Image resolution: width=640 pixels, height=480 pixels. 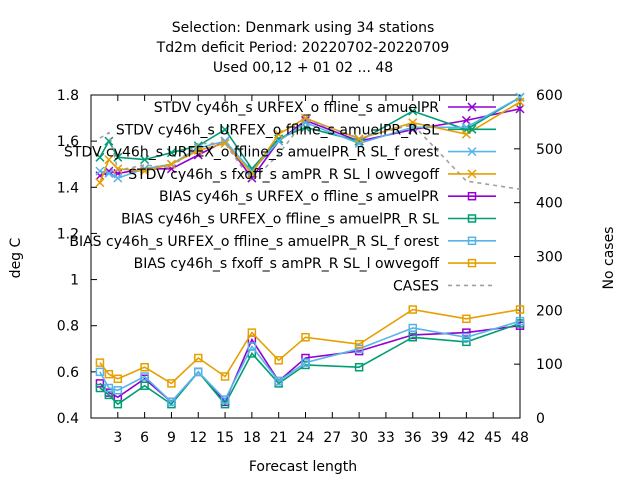 I want to click on y2-tick-label: 300, so click(x=549, y=258).